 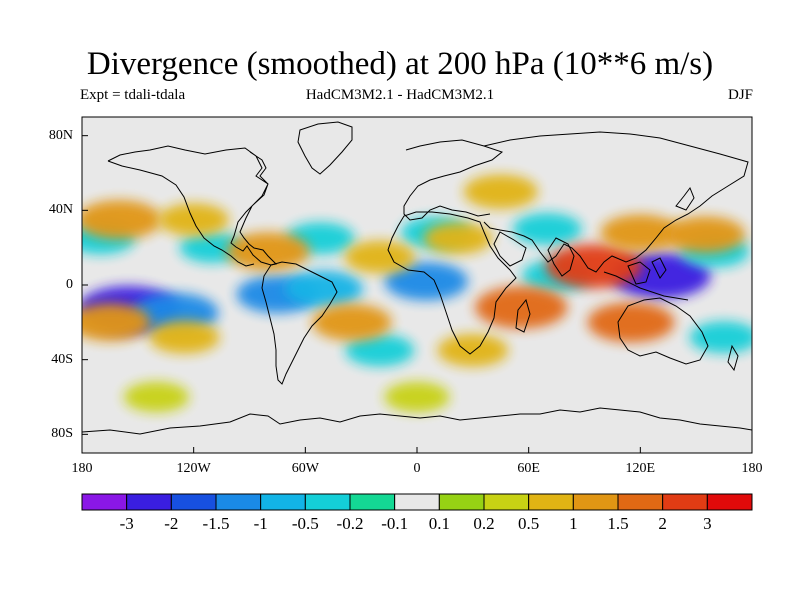 What do you see at coordinates (685, 198) in the screenshot?
I see `coast-japan` at bounding box center [685, 198].